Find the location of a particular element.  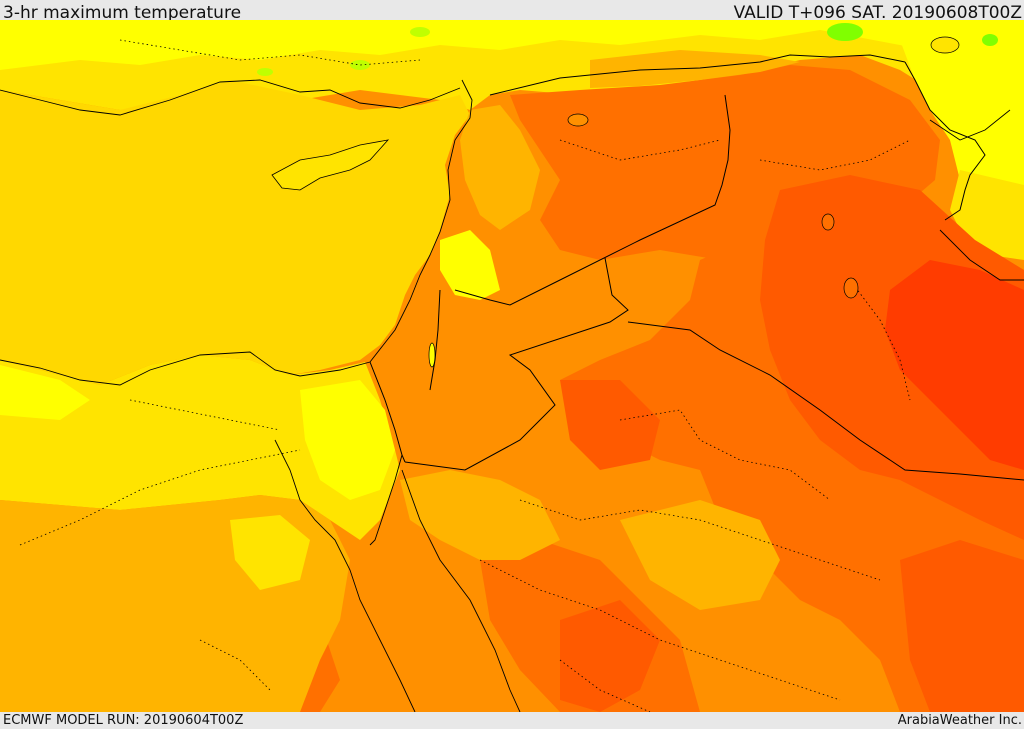

model-run-label: ECMWF MODEL RUN: 20190604T00Z is located at coordinates (123, 720).